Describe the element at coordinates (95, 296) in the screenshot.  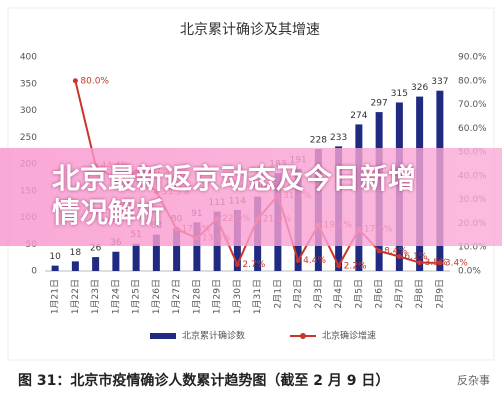
I see `x-tick-label: 1月23日` at that location.